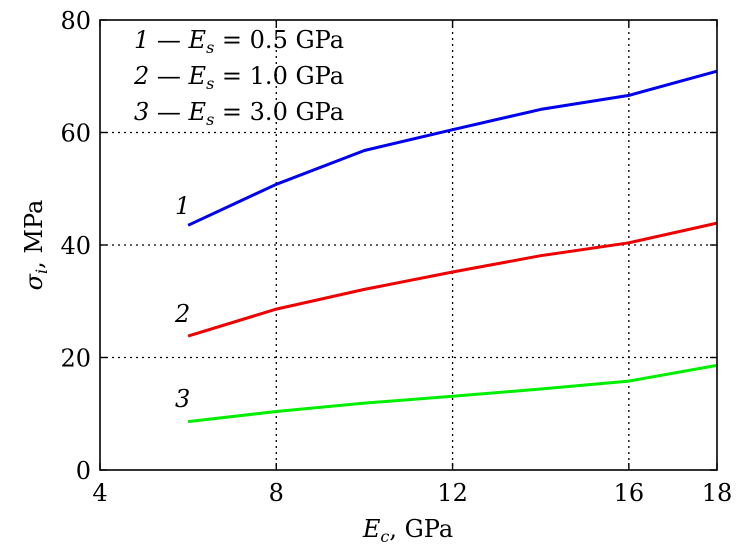 This screenshot has width=753, height=553. I want to click on x-tick-label-4: 4, so click(99, 493).